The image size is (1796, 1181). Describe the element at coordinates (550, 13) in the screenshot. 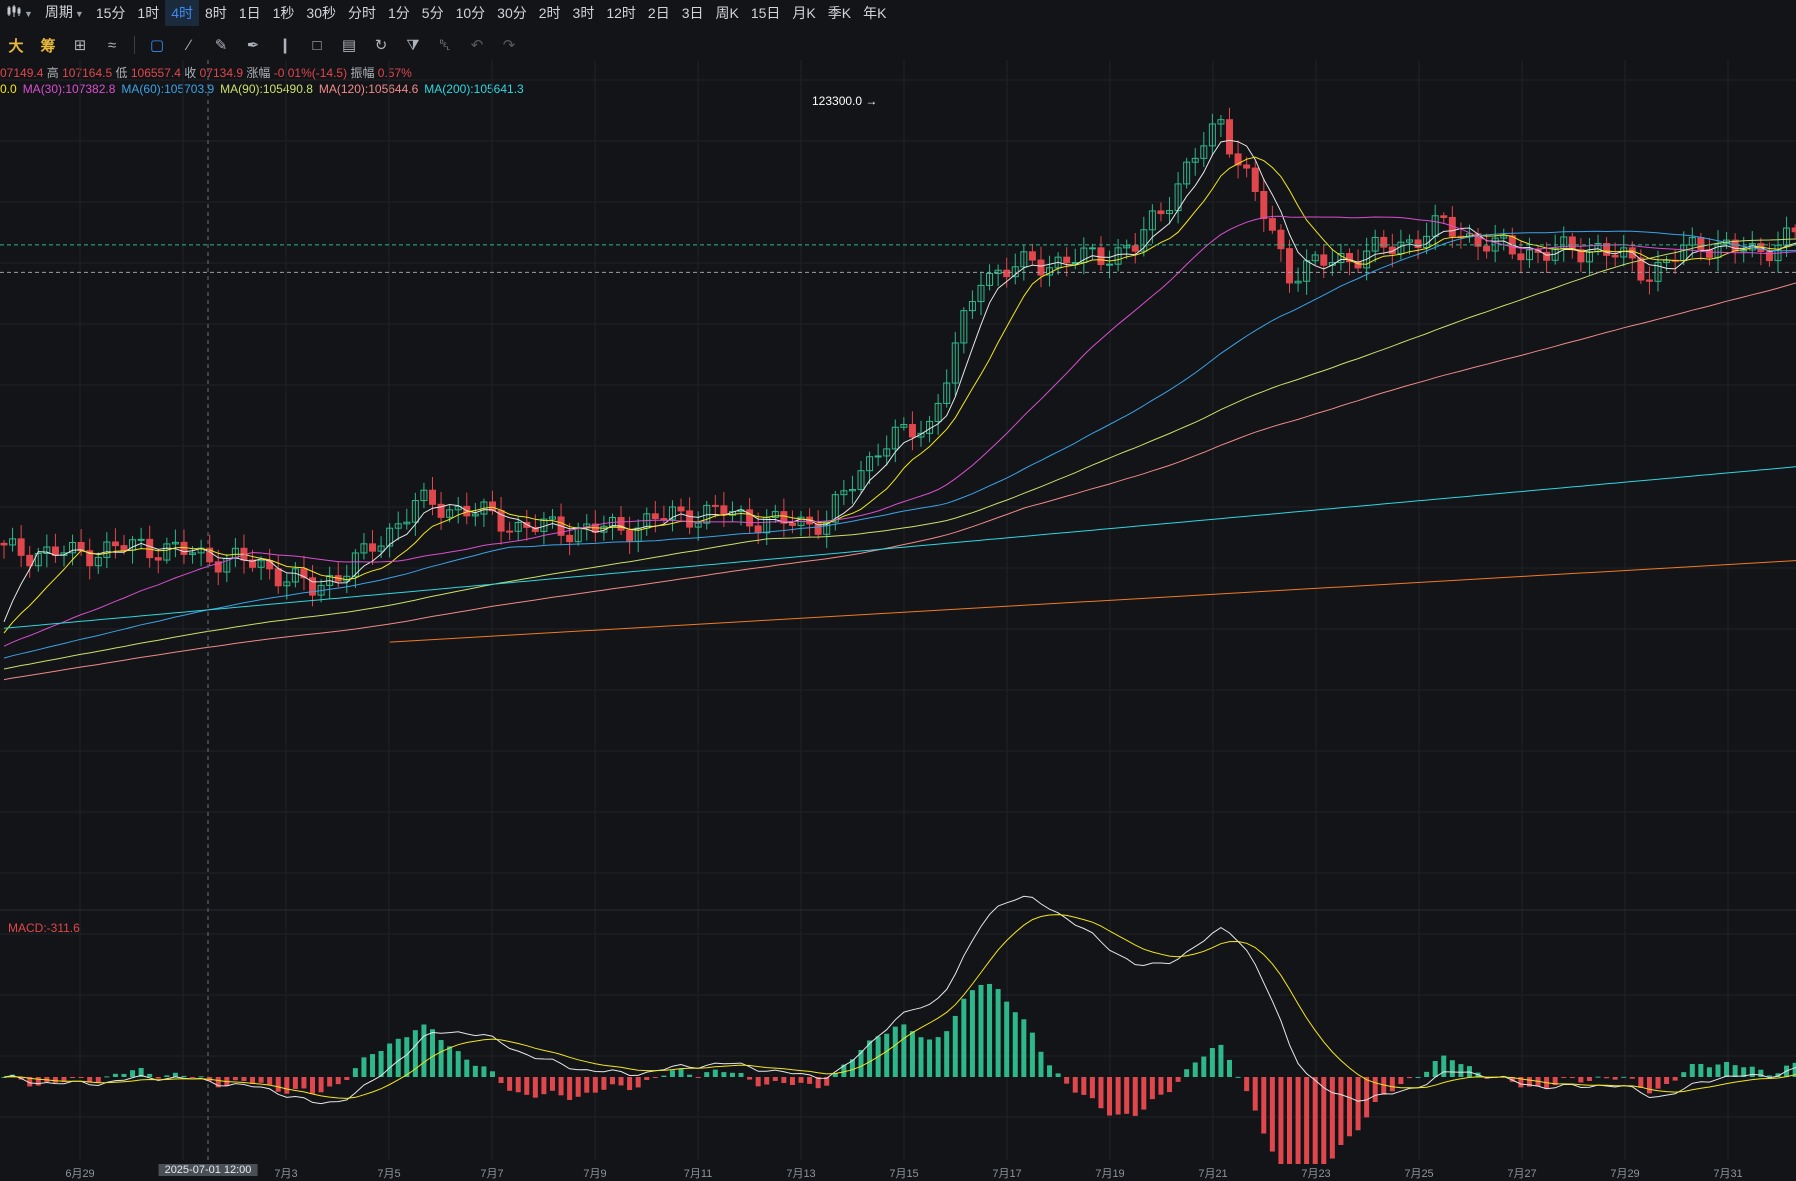

I see `interval-button: 2时` at that location.